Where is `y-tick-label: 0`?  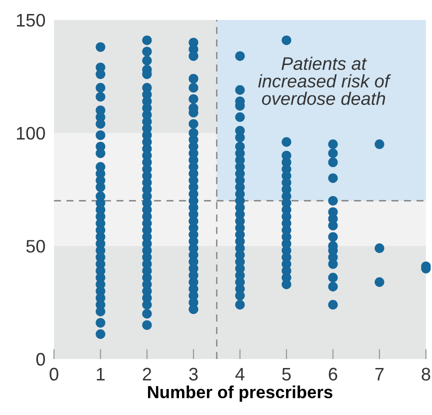
y-tick-label: 0 is located at coordinates (40, 359).